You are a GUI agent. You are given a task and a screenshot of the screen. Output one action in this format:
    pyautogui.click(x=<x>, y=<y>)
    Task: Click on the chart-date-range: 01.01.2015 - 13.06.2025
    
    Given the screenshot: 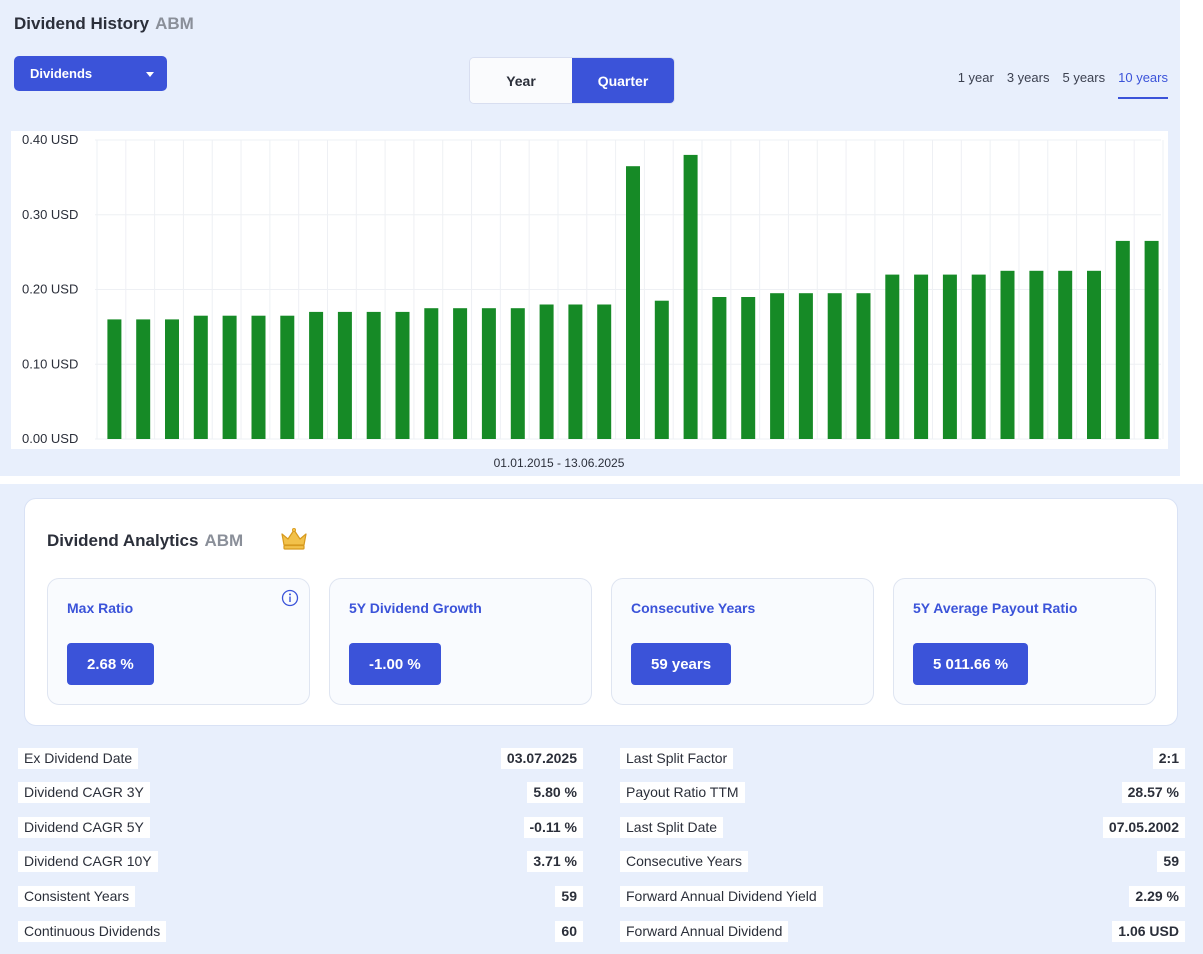 What is the action you would take?
    pyautogui.click(x=559, y=463)
    